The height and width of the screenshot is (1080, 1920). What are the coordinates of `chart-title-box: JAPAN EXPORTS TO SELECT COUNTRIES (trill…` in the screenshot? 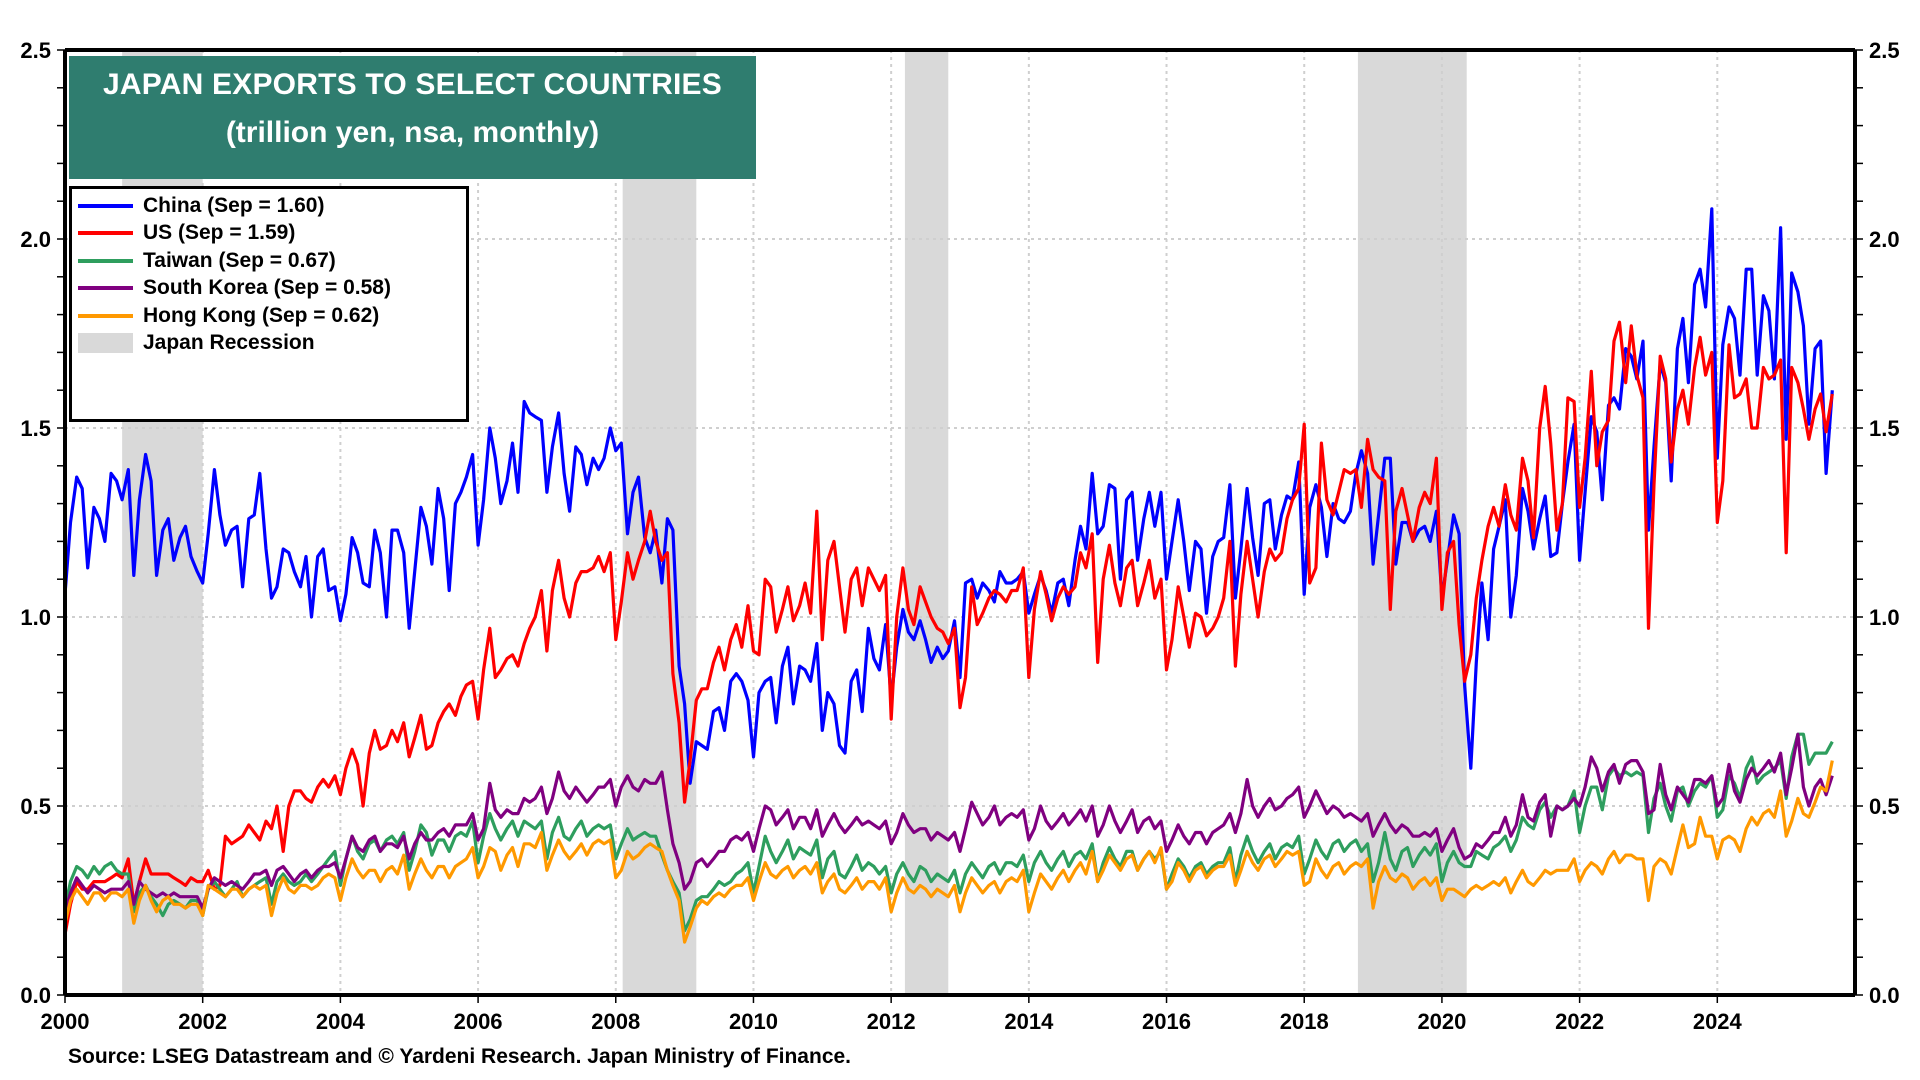 It's located at (412, 117).